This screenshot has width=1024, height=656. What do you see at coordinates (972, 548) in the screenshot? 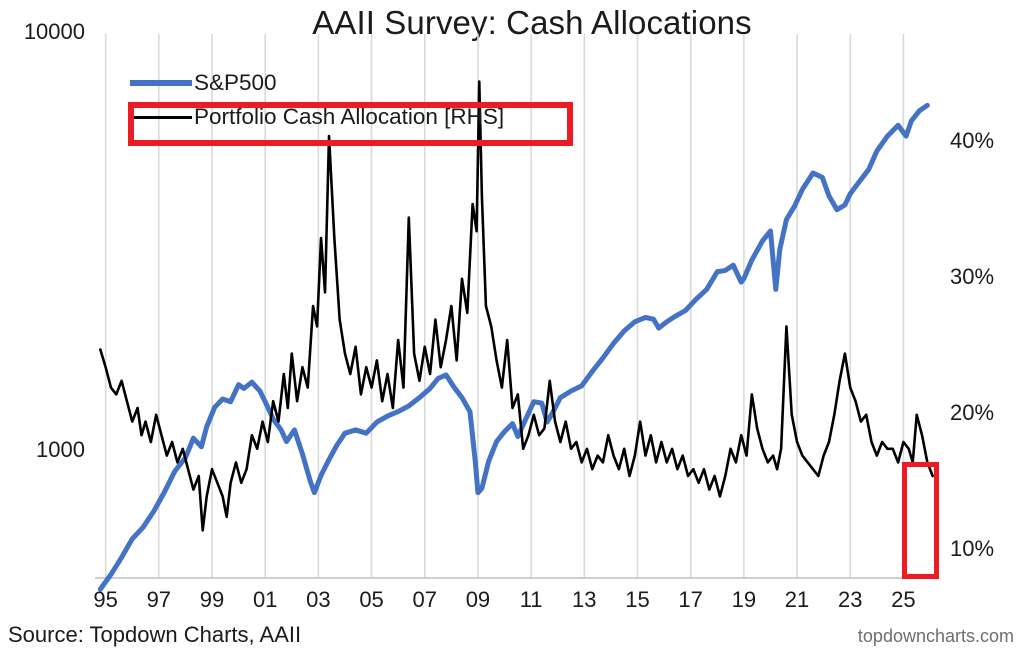
I see `y-axis-right-tick-label: 10%` at bounding box center [972, 548].